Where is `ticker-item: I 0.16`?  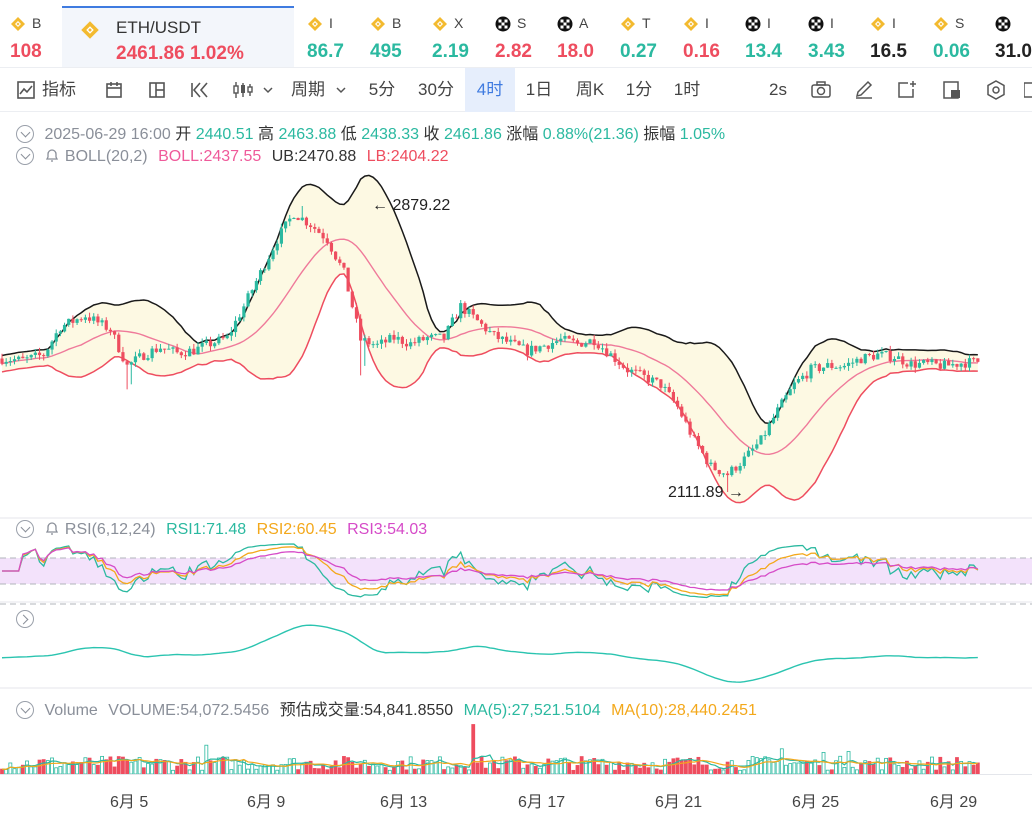
ticker-item: I 0.16 is located at coordinates (711, 36).